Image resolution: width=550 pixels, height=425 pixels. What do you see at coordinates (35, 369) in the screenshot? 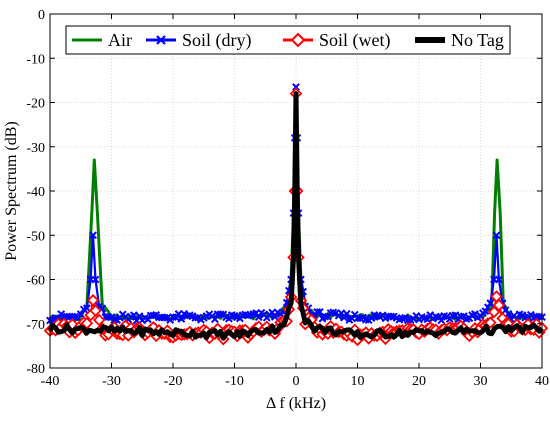
I see `y-tick-label: -80` at bounding box center [35, 369].